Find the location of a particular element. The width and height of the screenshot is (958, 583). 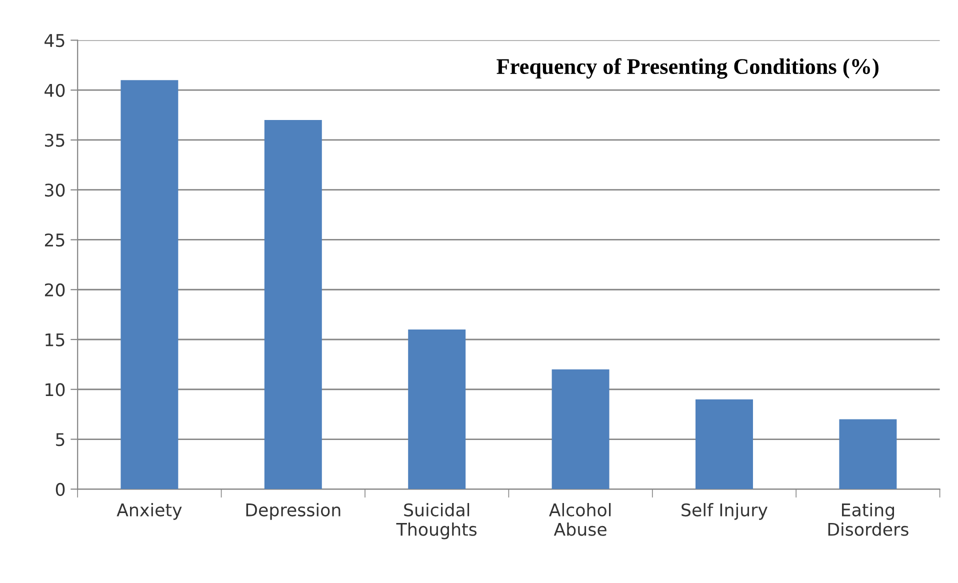

y-tick-label: 45 is located at coordinates (54, 41).